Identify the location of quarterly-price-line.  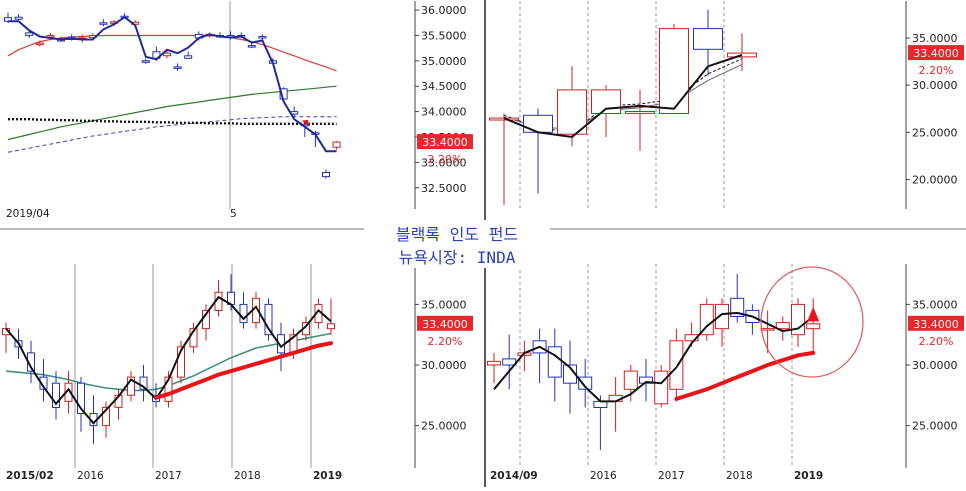
(653, 357).